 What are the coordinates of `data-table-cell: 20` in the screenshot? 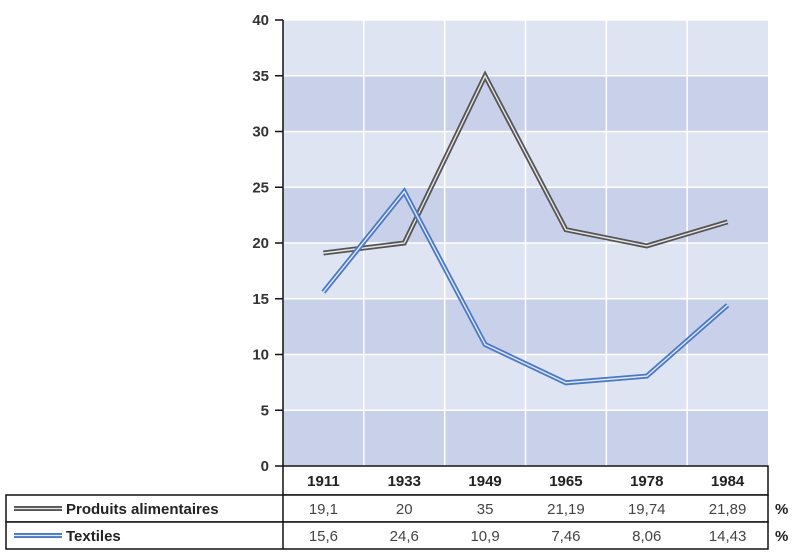 It's located at (404, 509).